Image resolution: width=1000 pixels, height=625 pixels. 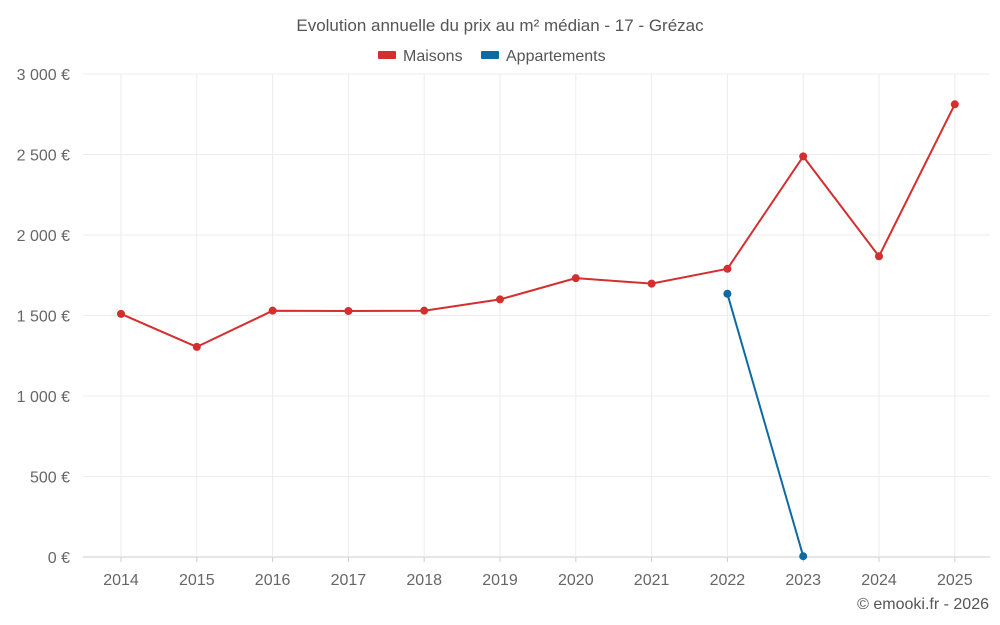 I want to click on x-tick-label: 2014, so click(x=121, y=580).